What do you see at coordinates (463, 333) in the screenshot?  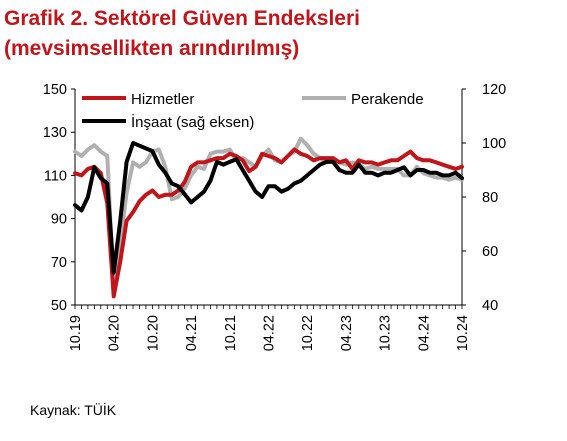 I see `x-tick-label: 10.24` at bounding box center [463, 333].